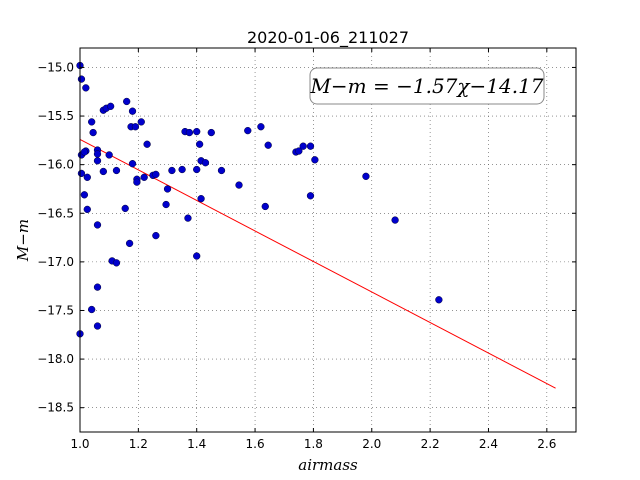  Describe the element at coordinates (488, 444) in the screenshot. I see `x-tick-label: 2.4` at that location.